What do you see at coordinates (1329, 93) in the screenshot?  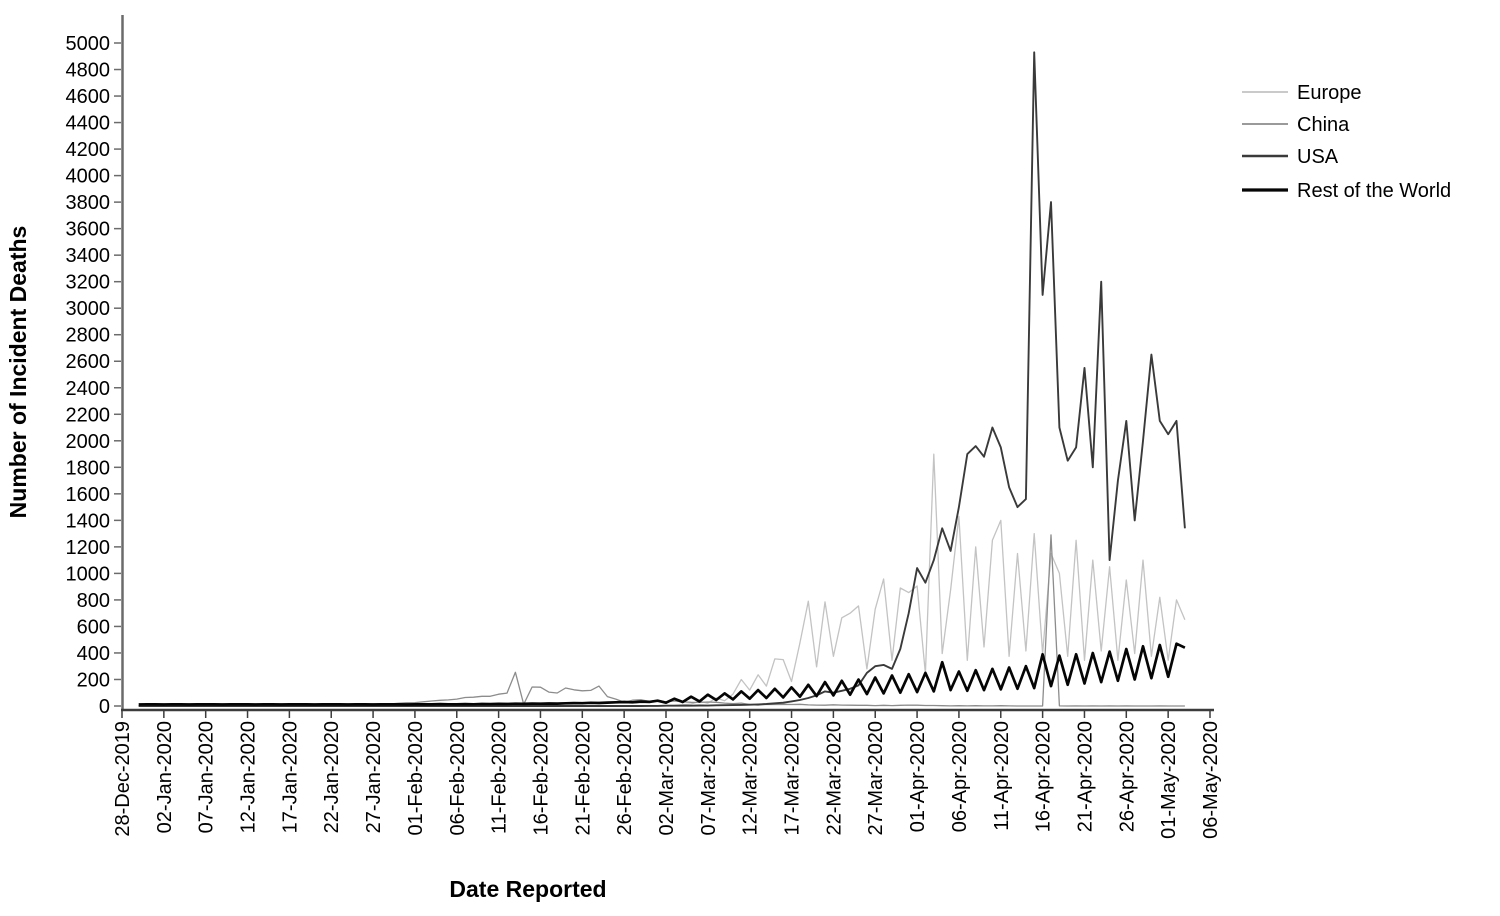 I see `legend-label-europe: Europe` at bounding box center [1329, 93].